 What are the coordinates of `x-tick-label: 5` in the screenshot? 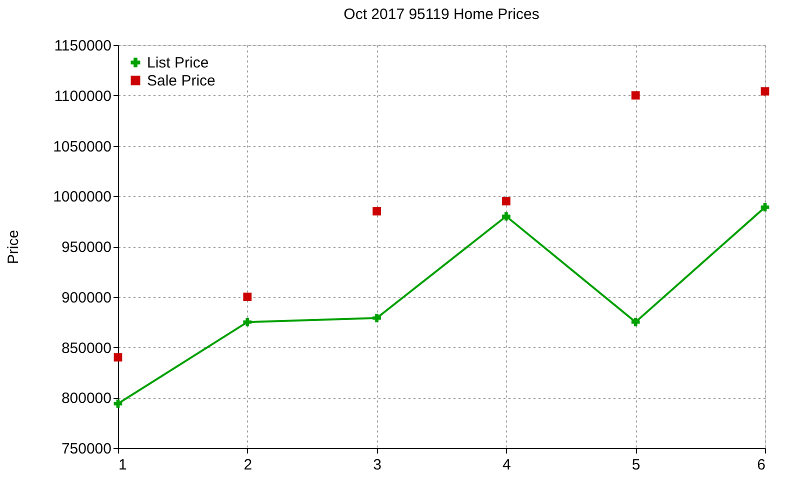 It's located at (636, 465).